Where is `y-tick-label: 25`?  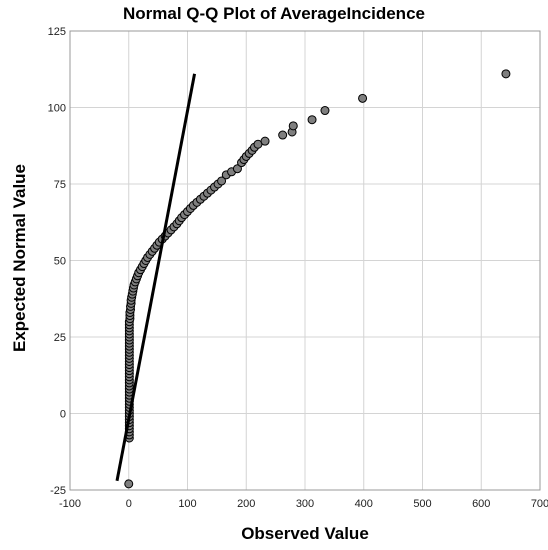
y-tick-label: 25 is located at coordinates (60, 338).